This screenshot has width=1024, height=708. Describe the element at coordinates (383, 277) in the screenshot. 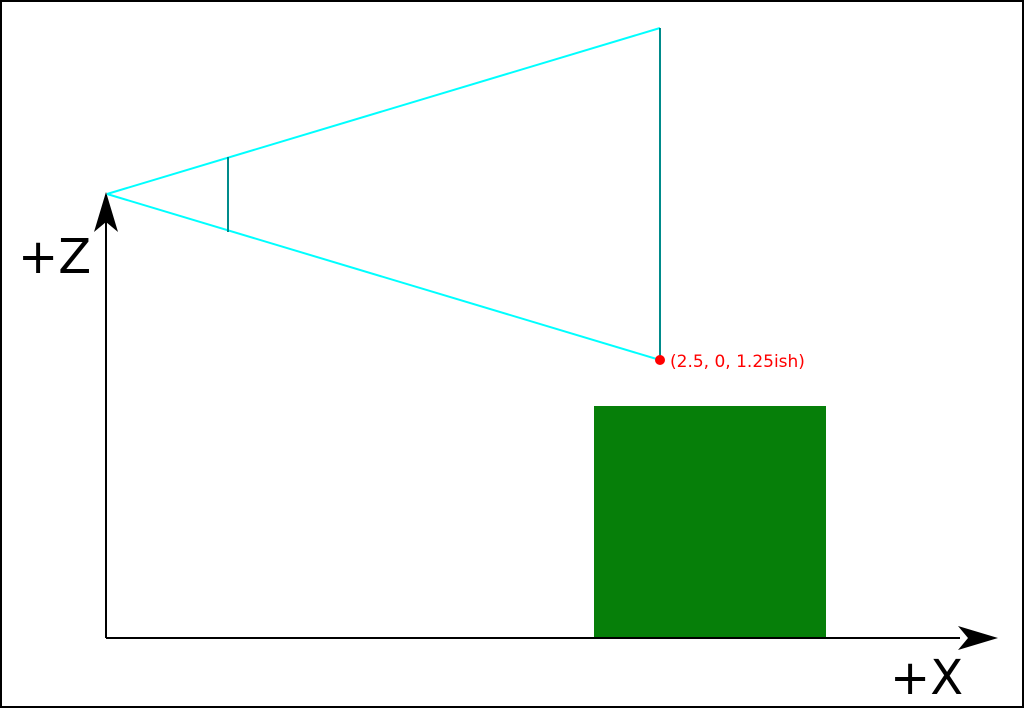

I see `frustum-bottom-edge` at that location.